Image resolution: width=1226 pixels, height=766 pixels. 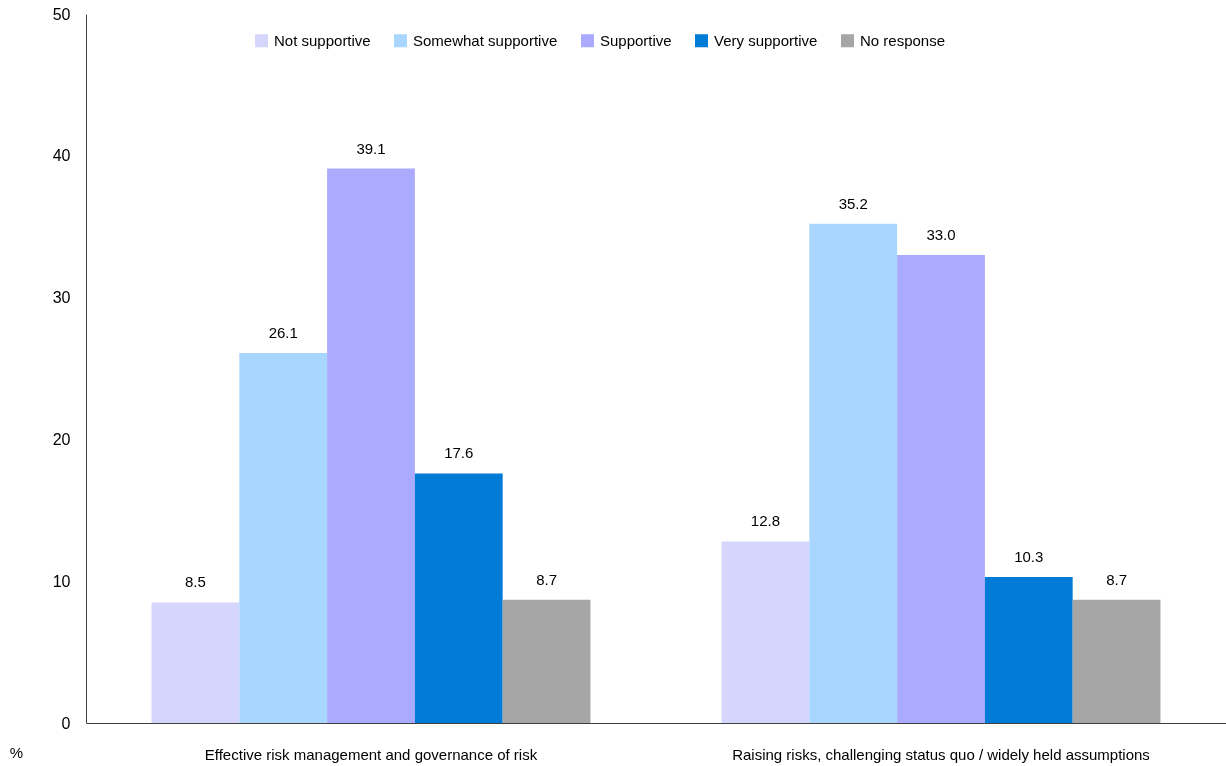 What do you see at coordinates (853, 203) in the screenshot?
I see `data-label: 35.2` at bounding box center [853, 203].